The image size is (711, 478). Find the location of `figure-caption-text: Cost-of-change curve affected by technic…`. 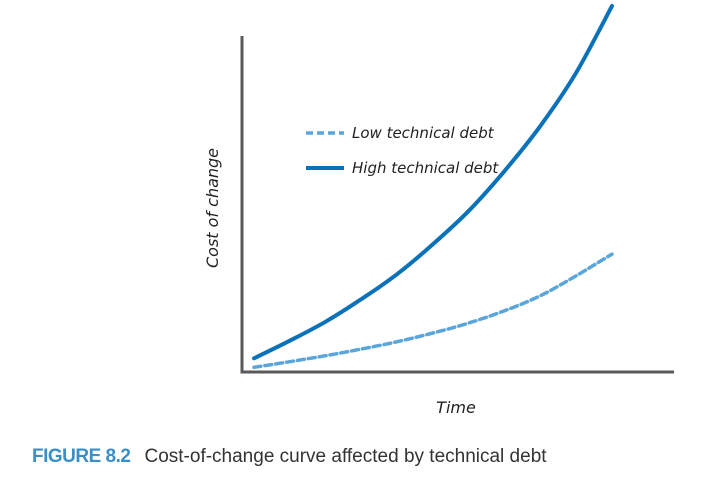

figure-caption-text: Cost-of-change curve affected by technic… is located at coordinates (345, 456).